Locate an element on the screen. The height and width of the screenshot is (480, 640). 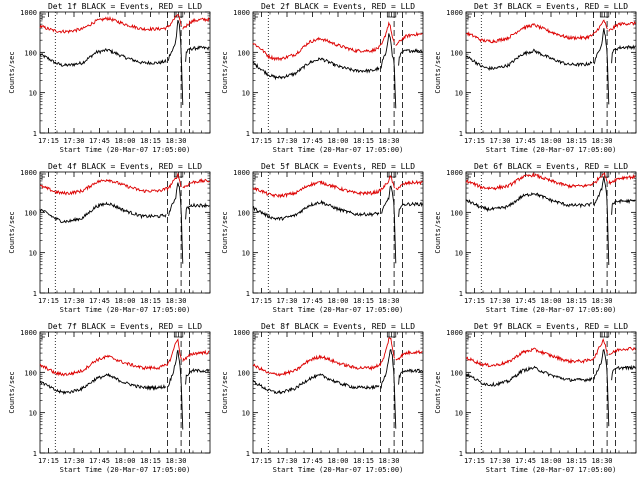
panel-title: Det 7f BLACK = Events, RED = LLD is located at coordinates (125, 326).